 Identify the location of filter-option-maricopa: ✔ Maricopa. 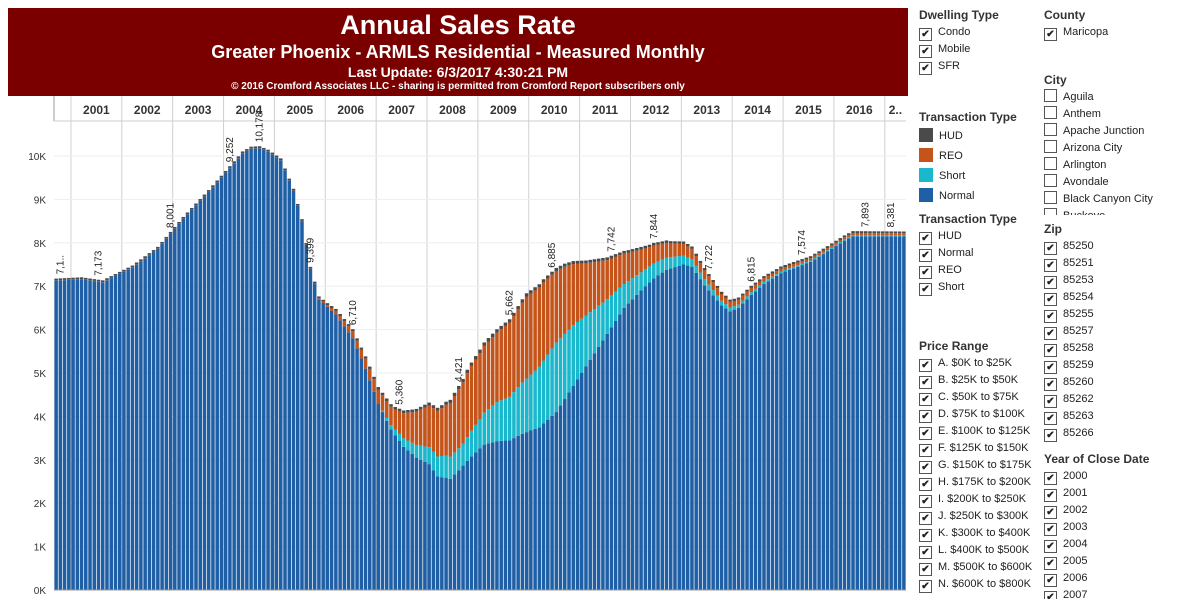
(1119, 32).